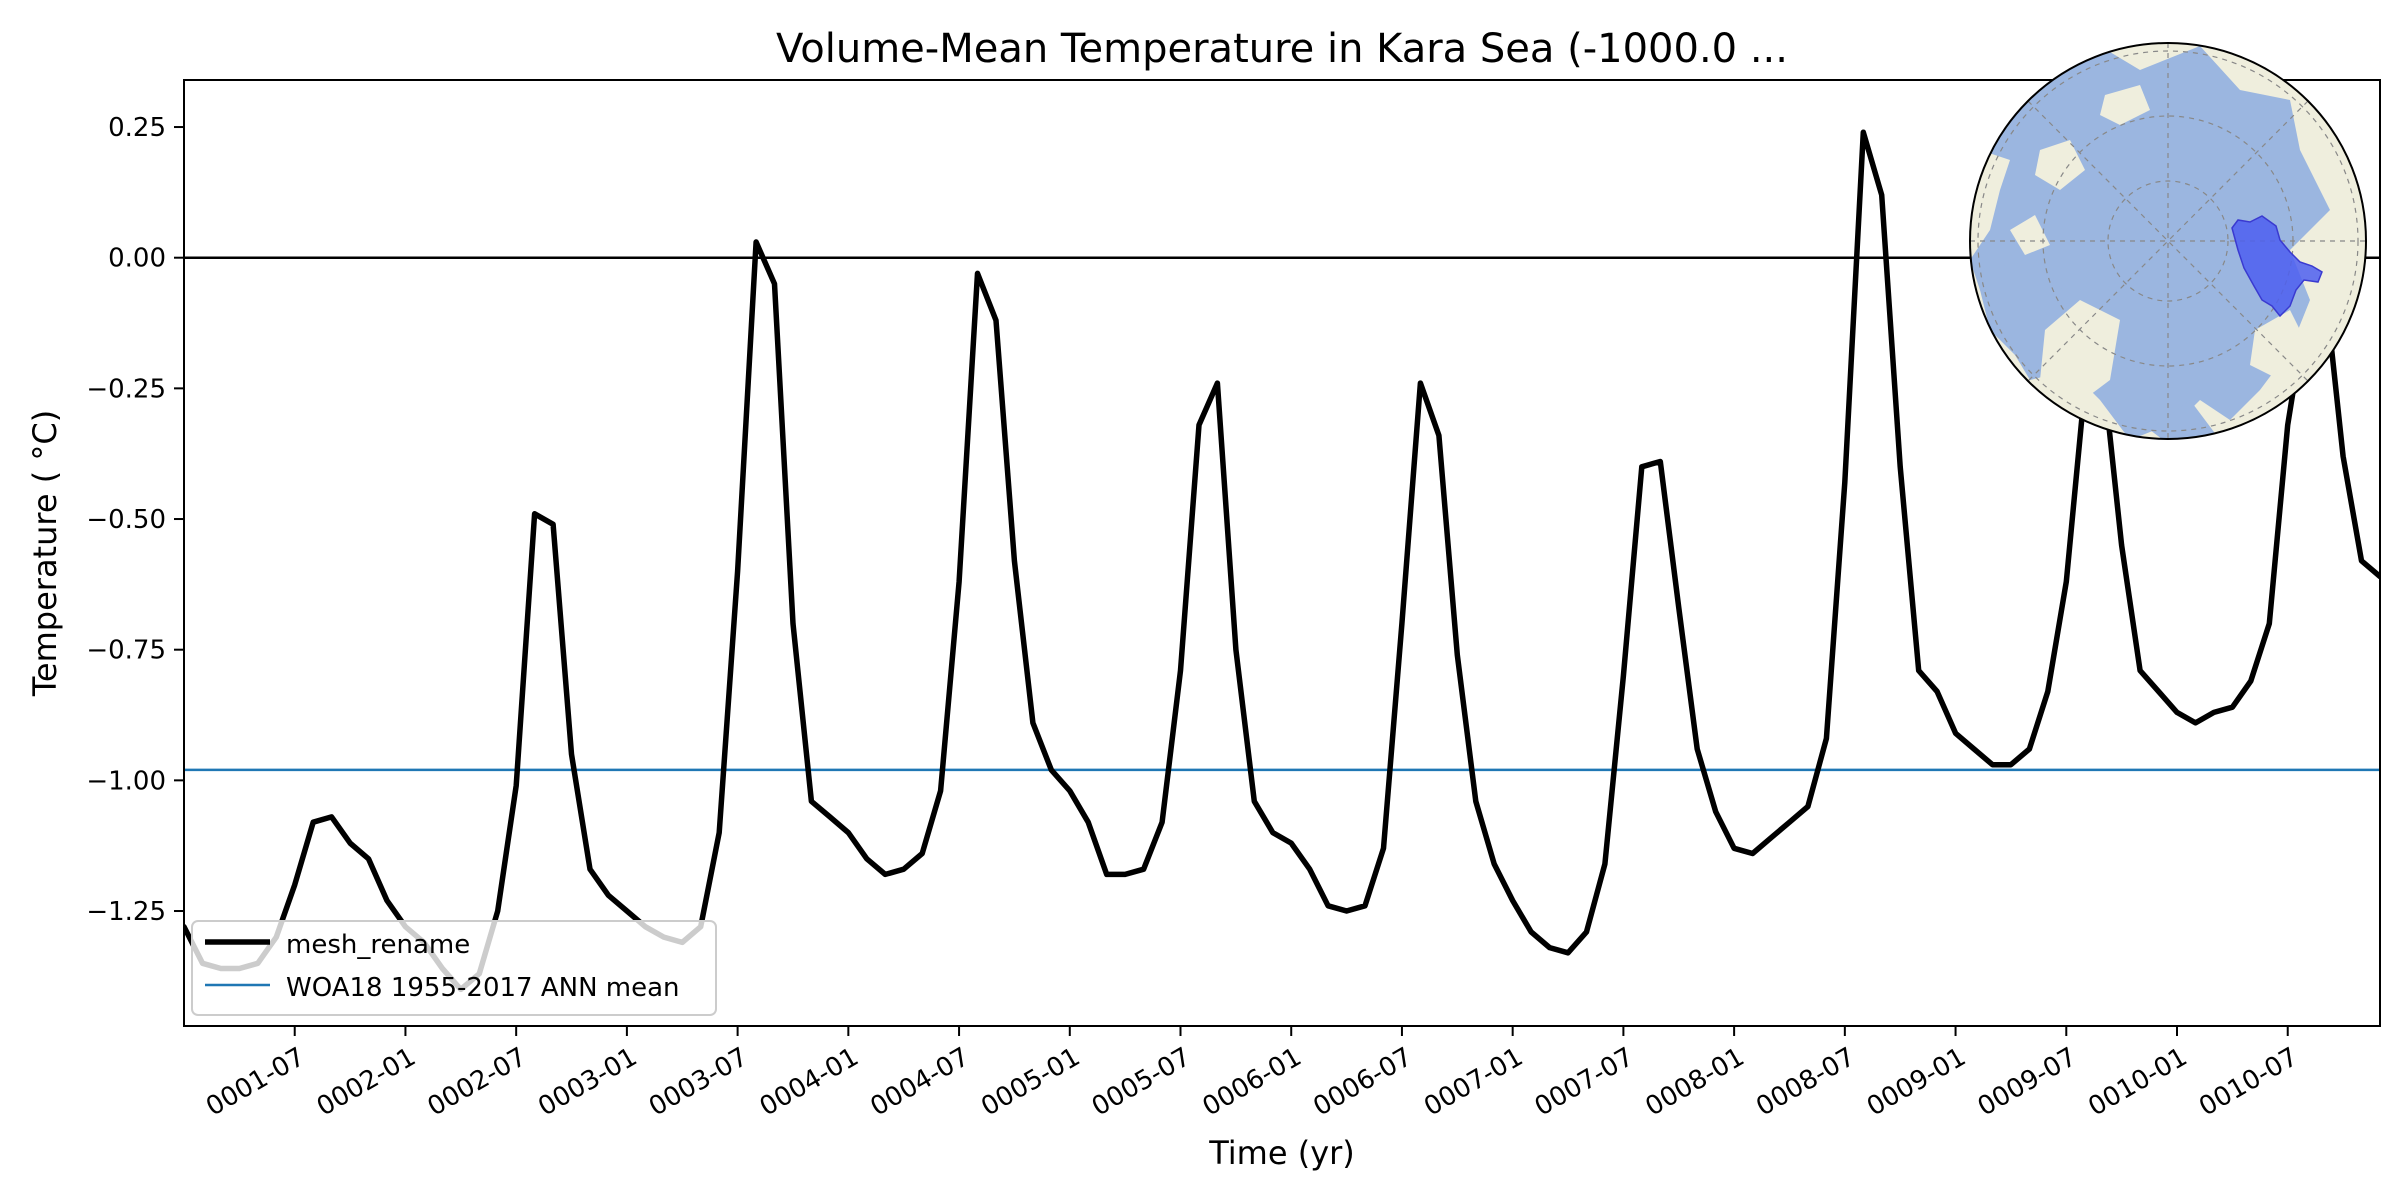 The height and width of the screenshot is (1204, 2400). I want to click on y-tick-label: −1.25, so click(126, 912).